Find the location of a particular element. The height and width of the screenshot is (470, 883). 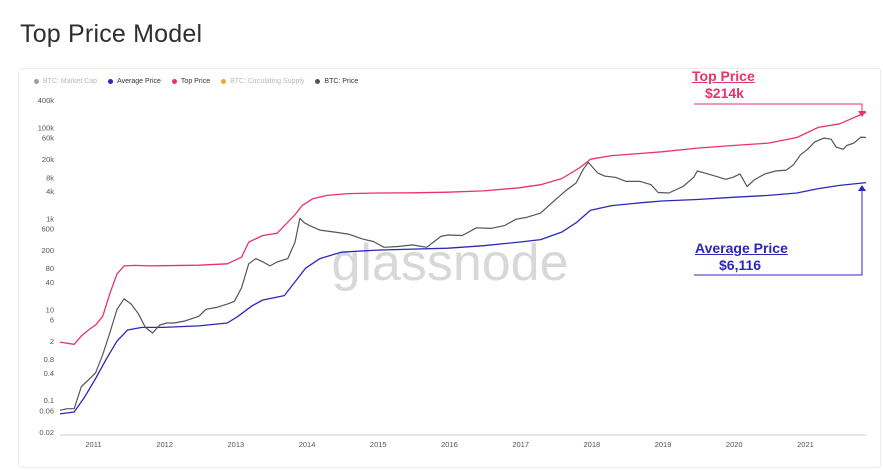

legend-label: Top Price is located at coordinates (195, 81).